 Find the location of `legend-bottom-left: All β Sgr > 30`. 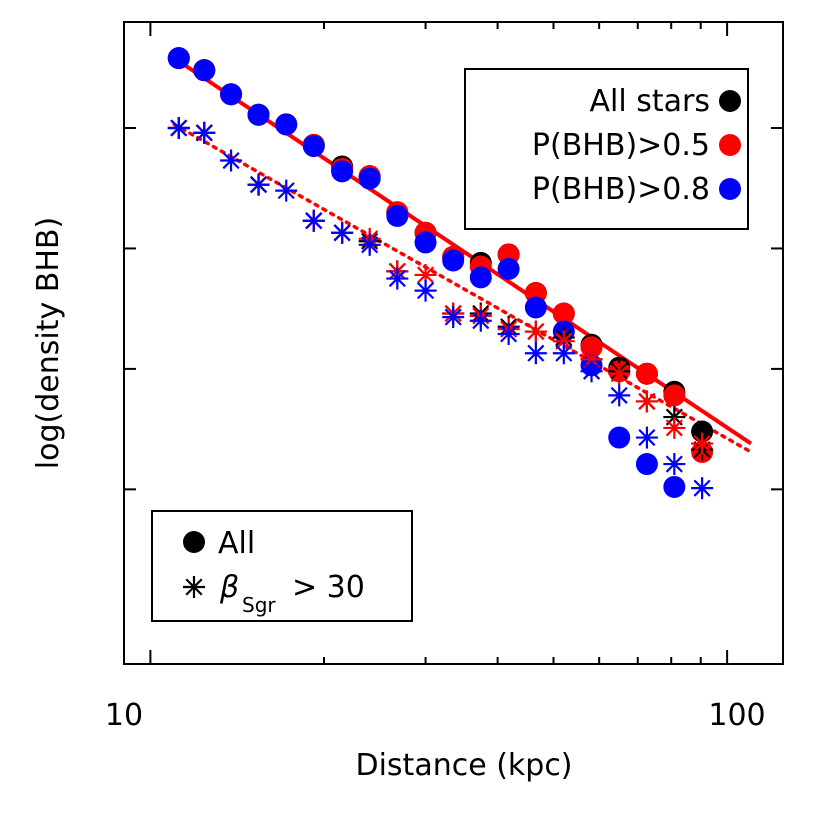

legend-bottom-left: All β Sgr > 30 is located at coordinates (282, 566).